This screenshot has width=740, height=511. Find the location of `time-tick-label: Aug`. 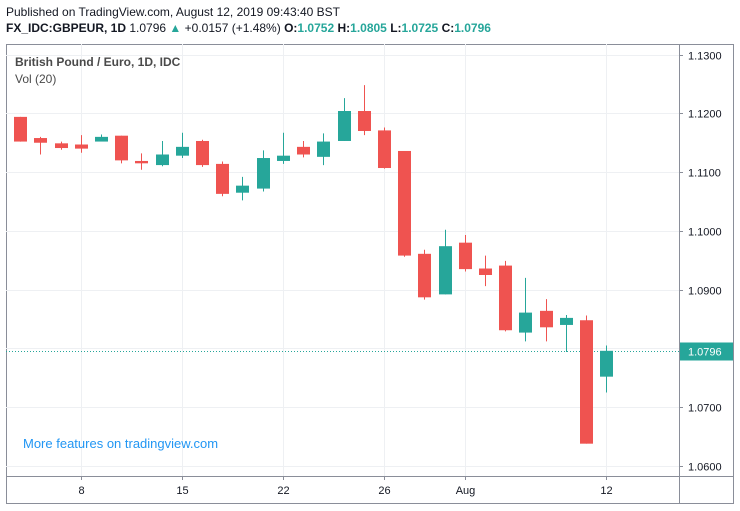

time-tick-label: Aug is located at coordinates (466, 491).